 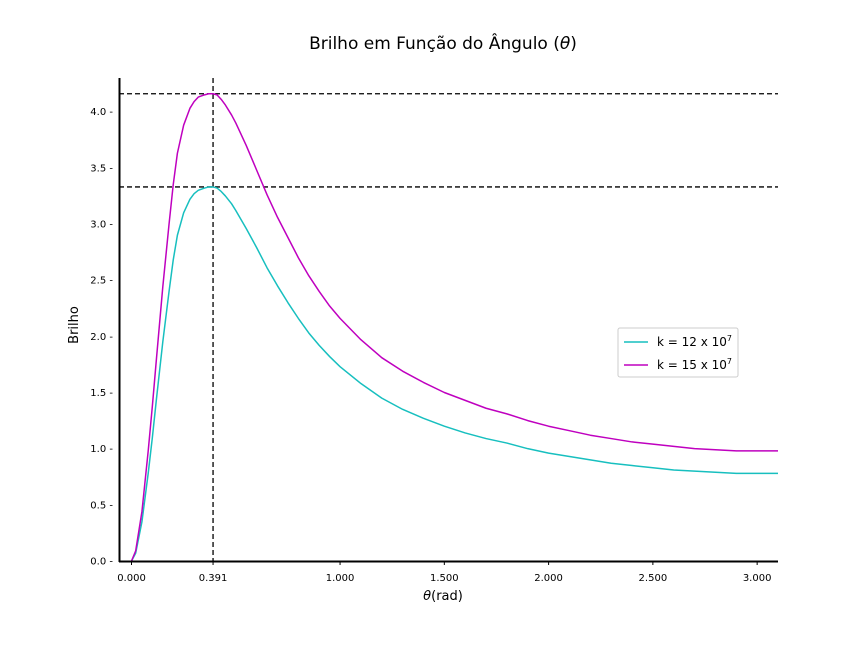 What do you see at coordinates (678, 352) in the screenshot?
I see `legend: k = 12 x 107 k = 15 x 107` at bounding box center [678, 352].